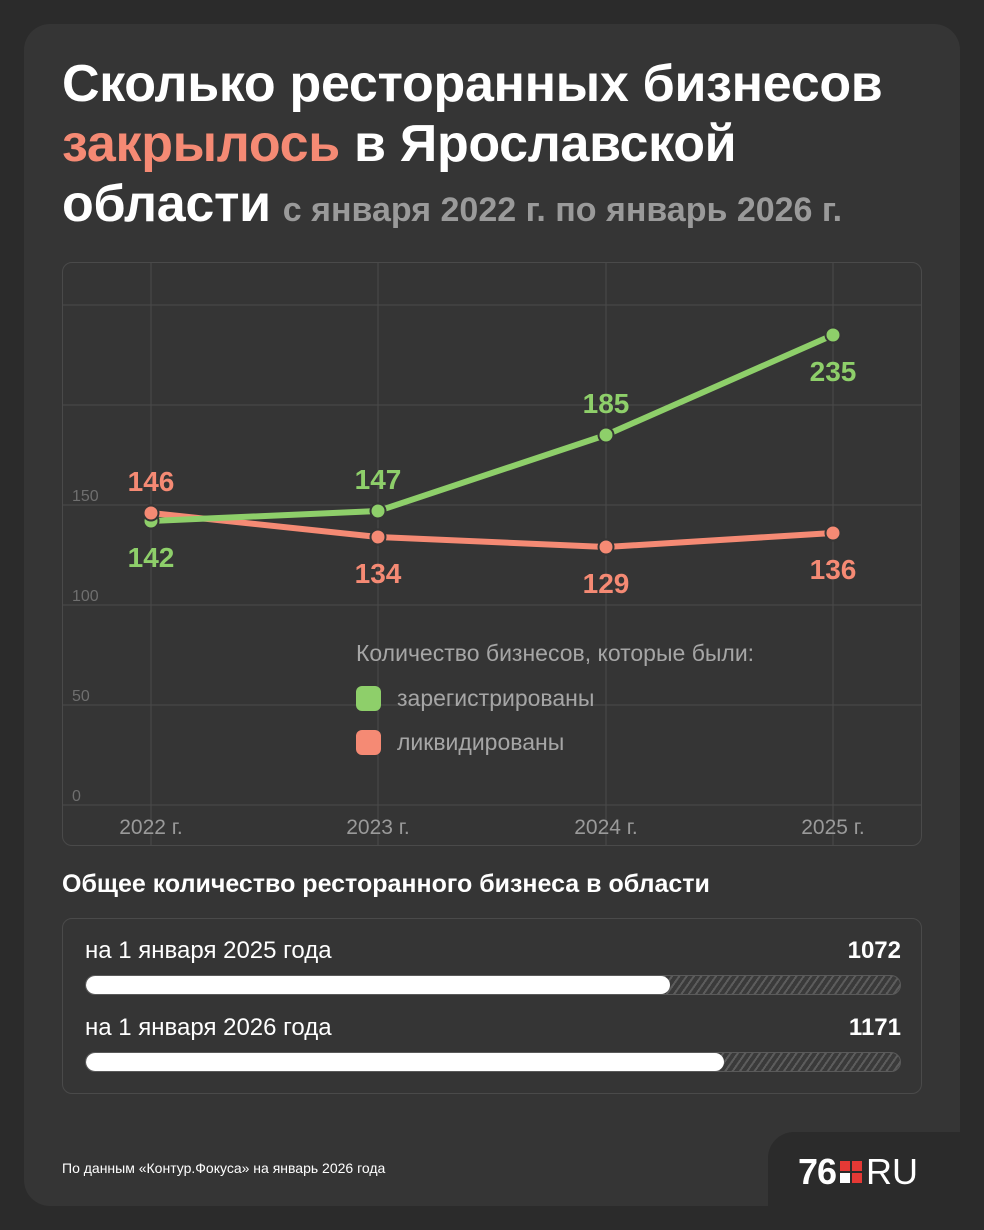 This screenshot has height=1230, width=984. Describe the element at coordinates (85, 496) in the screenshot. I see `y-tick-label: 150` at that location.